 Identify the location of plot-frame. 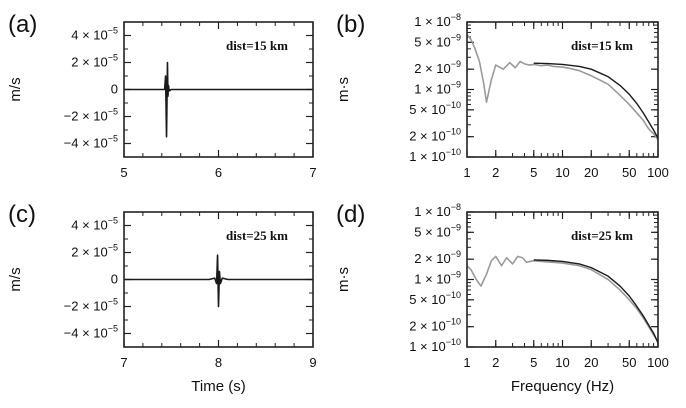
(562, 279).